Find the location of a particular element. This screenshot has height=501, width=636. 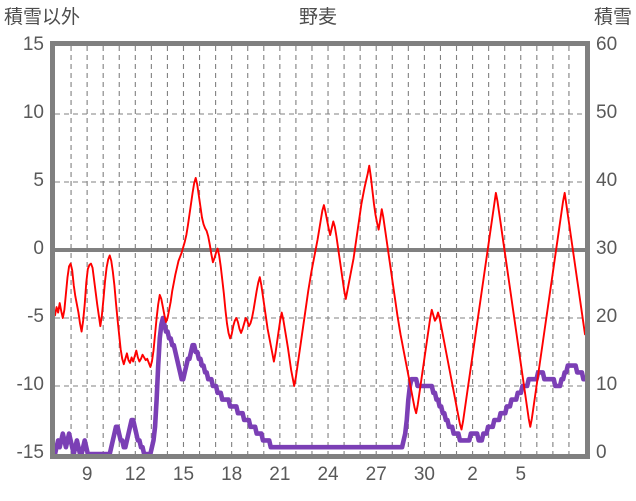

page-title: 野麦 is located at coordinates (317, 17).